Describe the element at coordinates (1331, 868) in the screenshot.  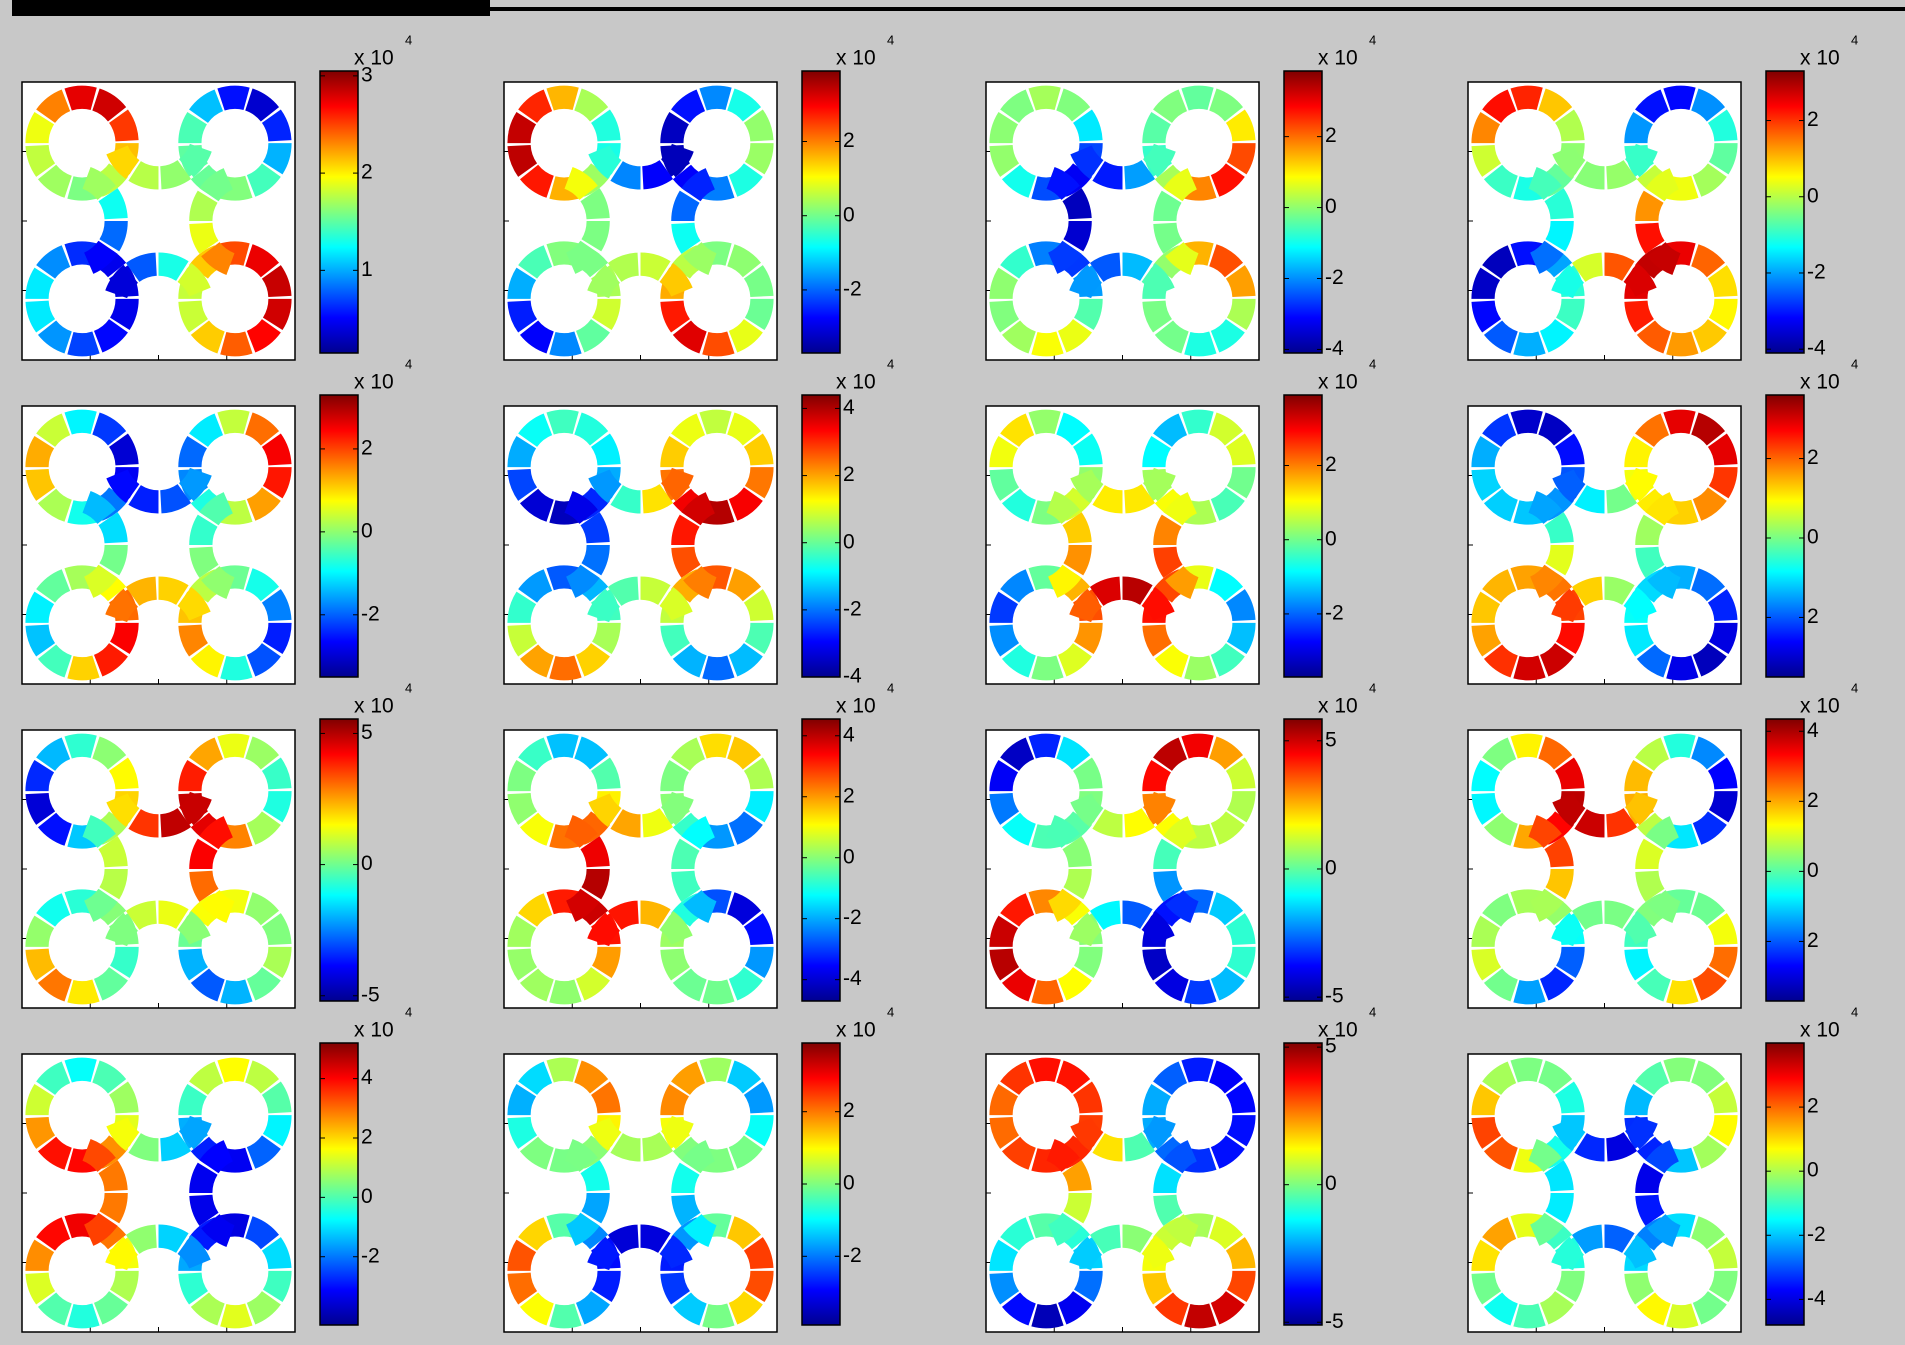
I see `colorbar-tick-label: 0` at that location.